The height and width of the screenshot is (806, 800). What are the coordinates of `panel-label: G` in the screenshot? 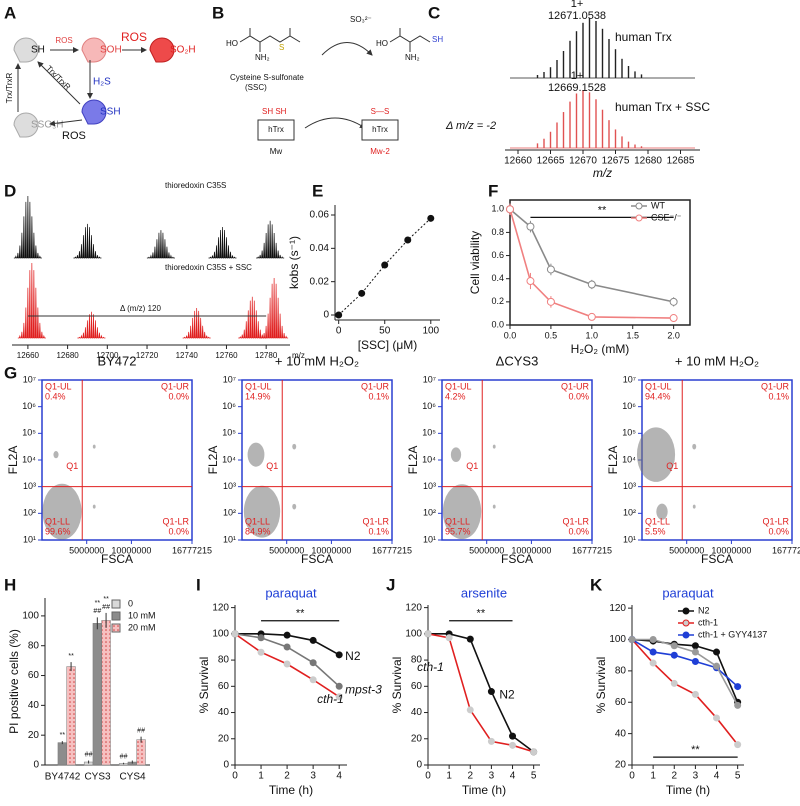 It's located at (10, 372).